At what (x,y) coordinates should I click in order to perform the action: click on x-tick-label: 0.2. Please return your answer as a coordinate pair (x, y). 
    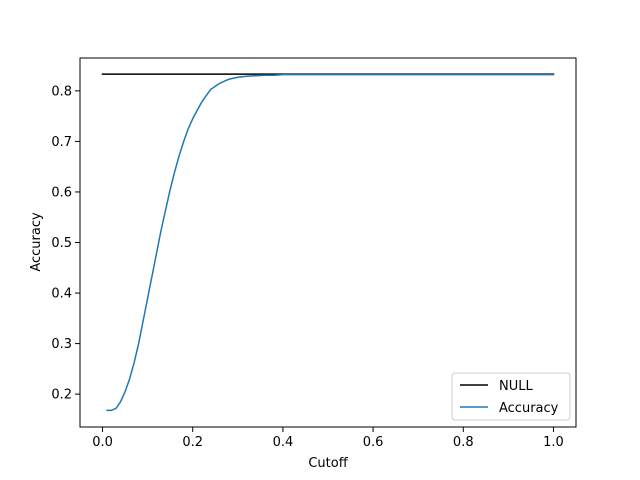
    Looking at the image, I should click on (192, 442).